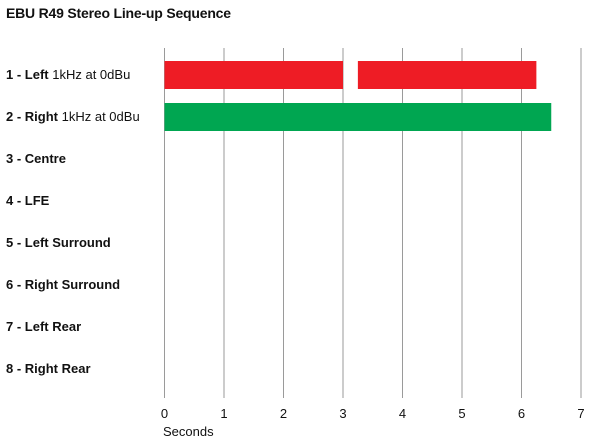 This screenshot has width=598, height=442. Describe the element at coordinates (342, 413) in the screenshot. I see `x-tick-label-3: 3` at that location.